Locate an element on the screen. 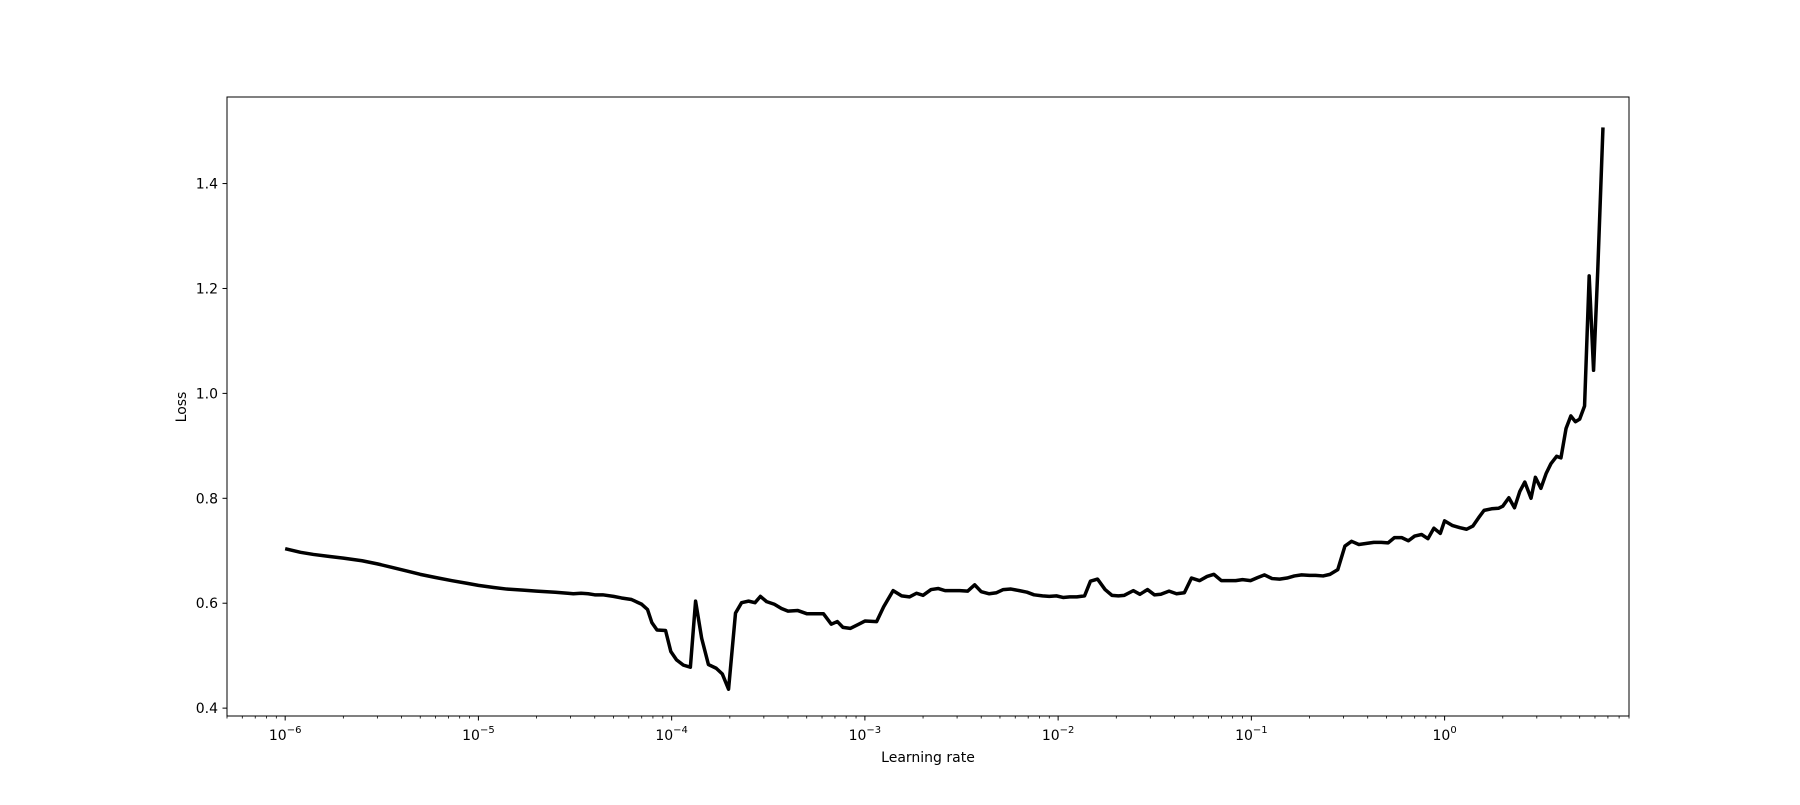  y-axis-label: Loss is located at coordinates (182, 407).